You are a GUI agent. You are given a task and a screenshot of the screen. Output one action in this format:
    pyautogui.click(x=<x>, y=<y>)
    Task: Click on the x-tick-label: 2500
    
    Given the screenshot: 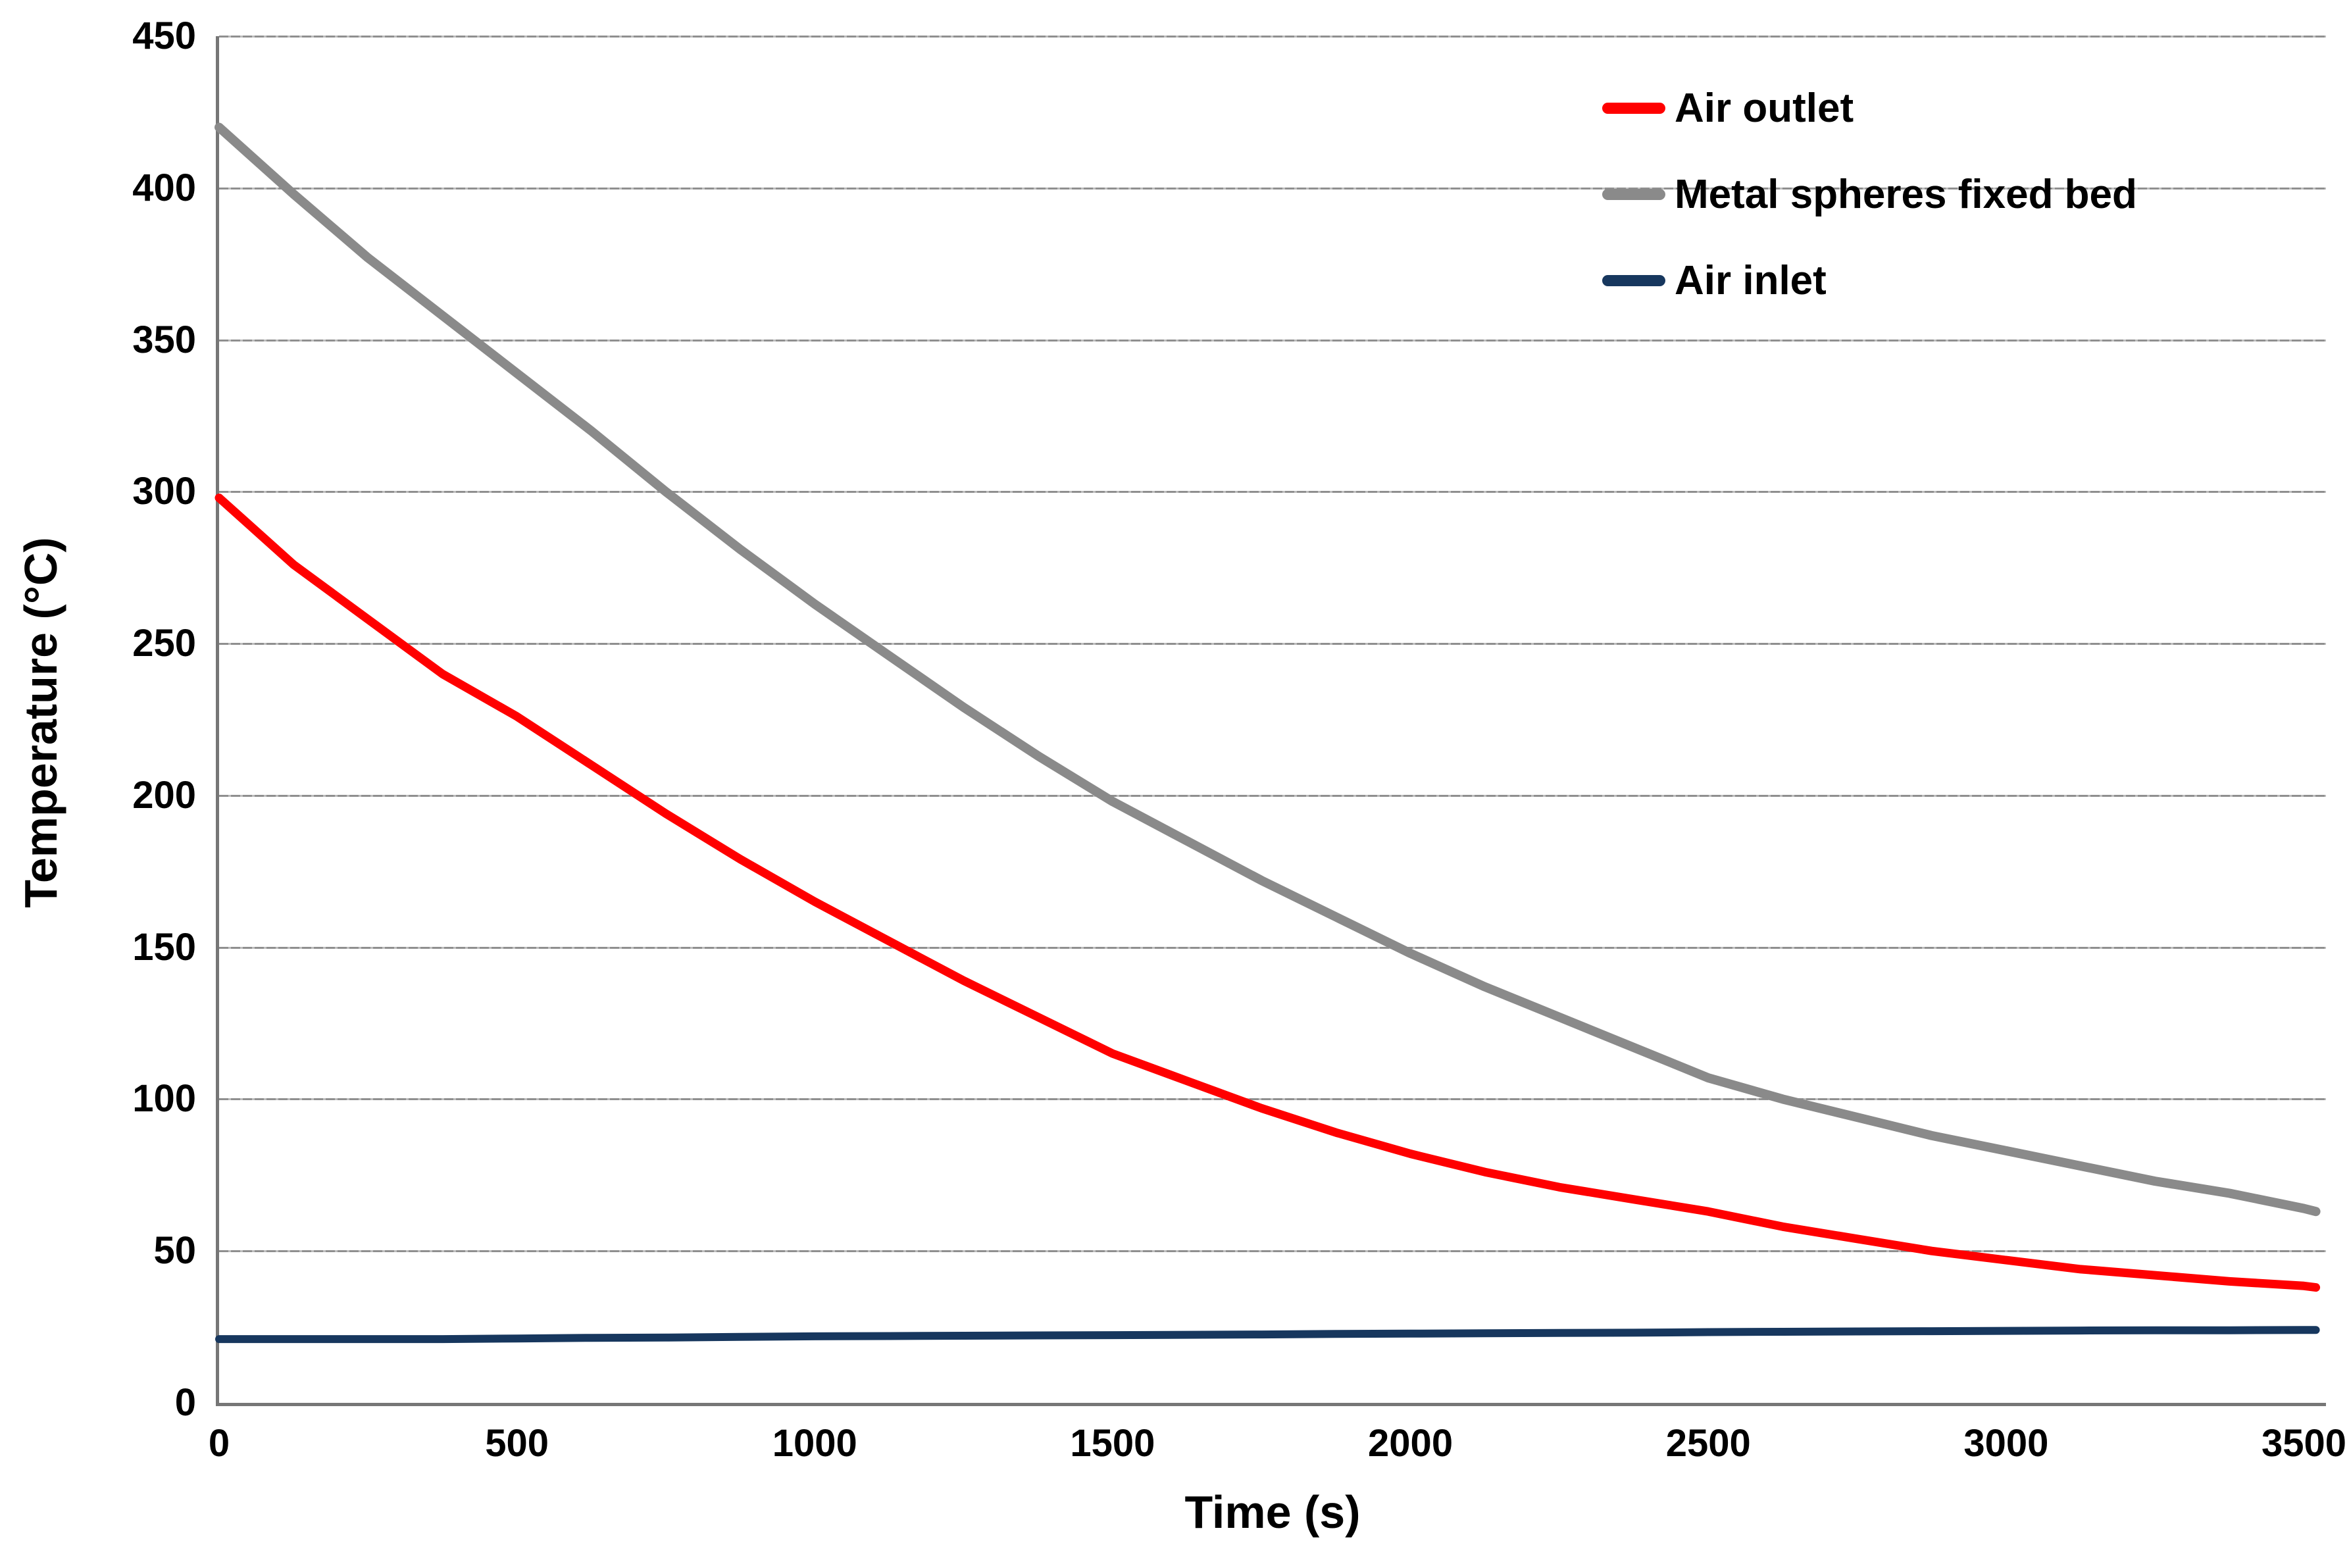 What is the action you would take?
    pyautogui.click(x=1708, y=1443)
    